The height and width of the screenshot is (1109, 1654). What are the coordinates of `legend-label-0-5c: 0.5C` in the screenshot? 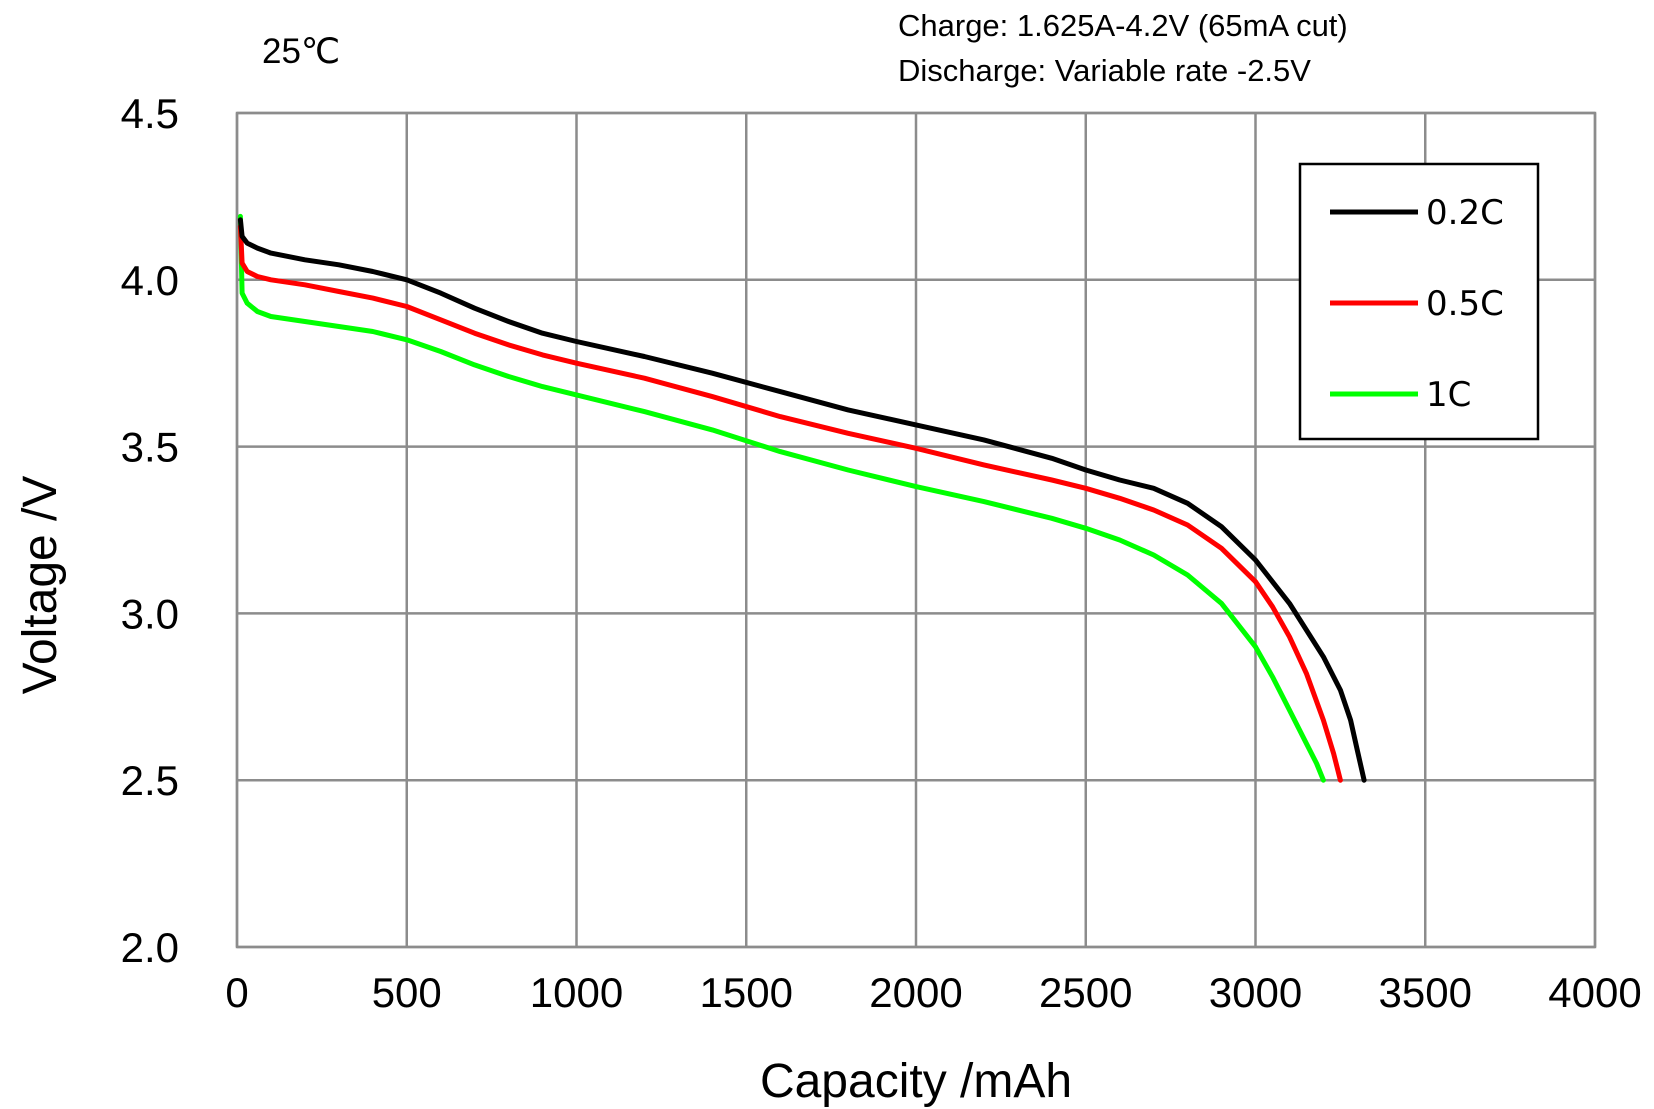 It's located at (1465, 304).